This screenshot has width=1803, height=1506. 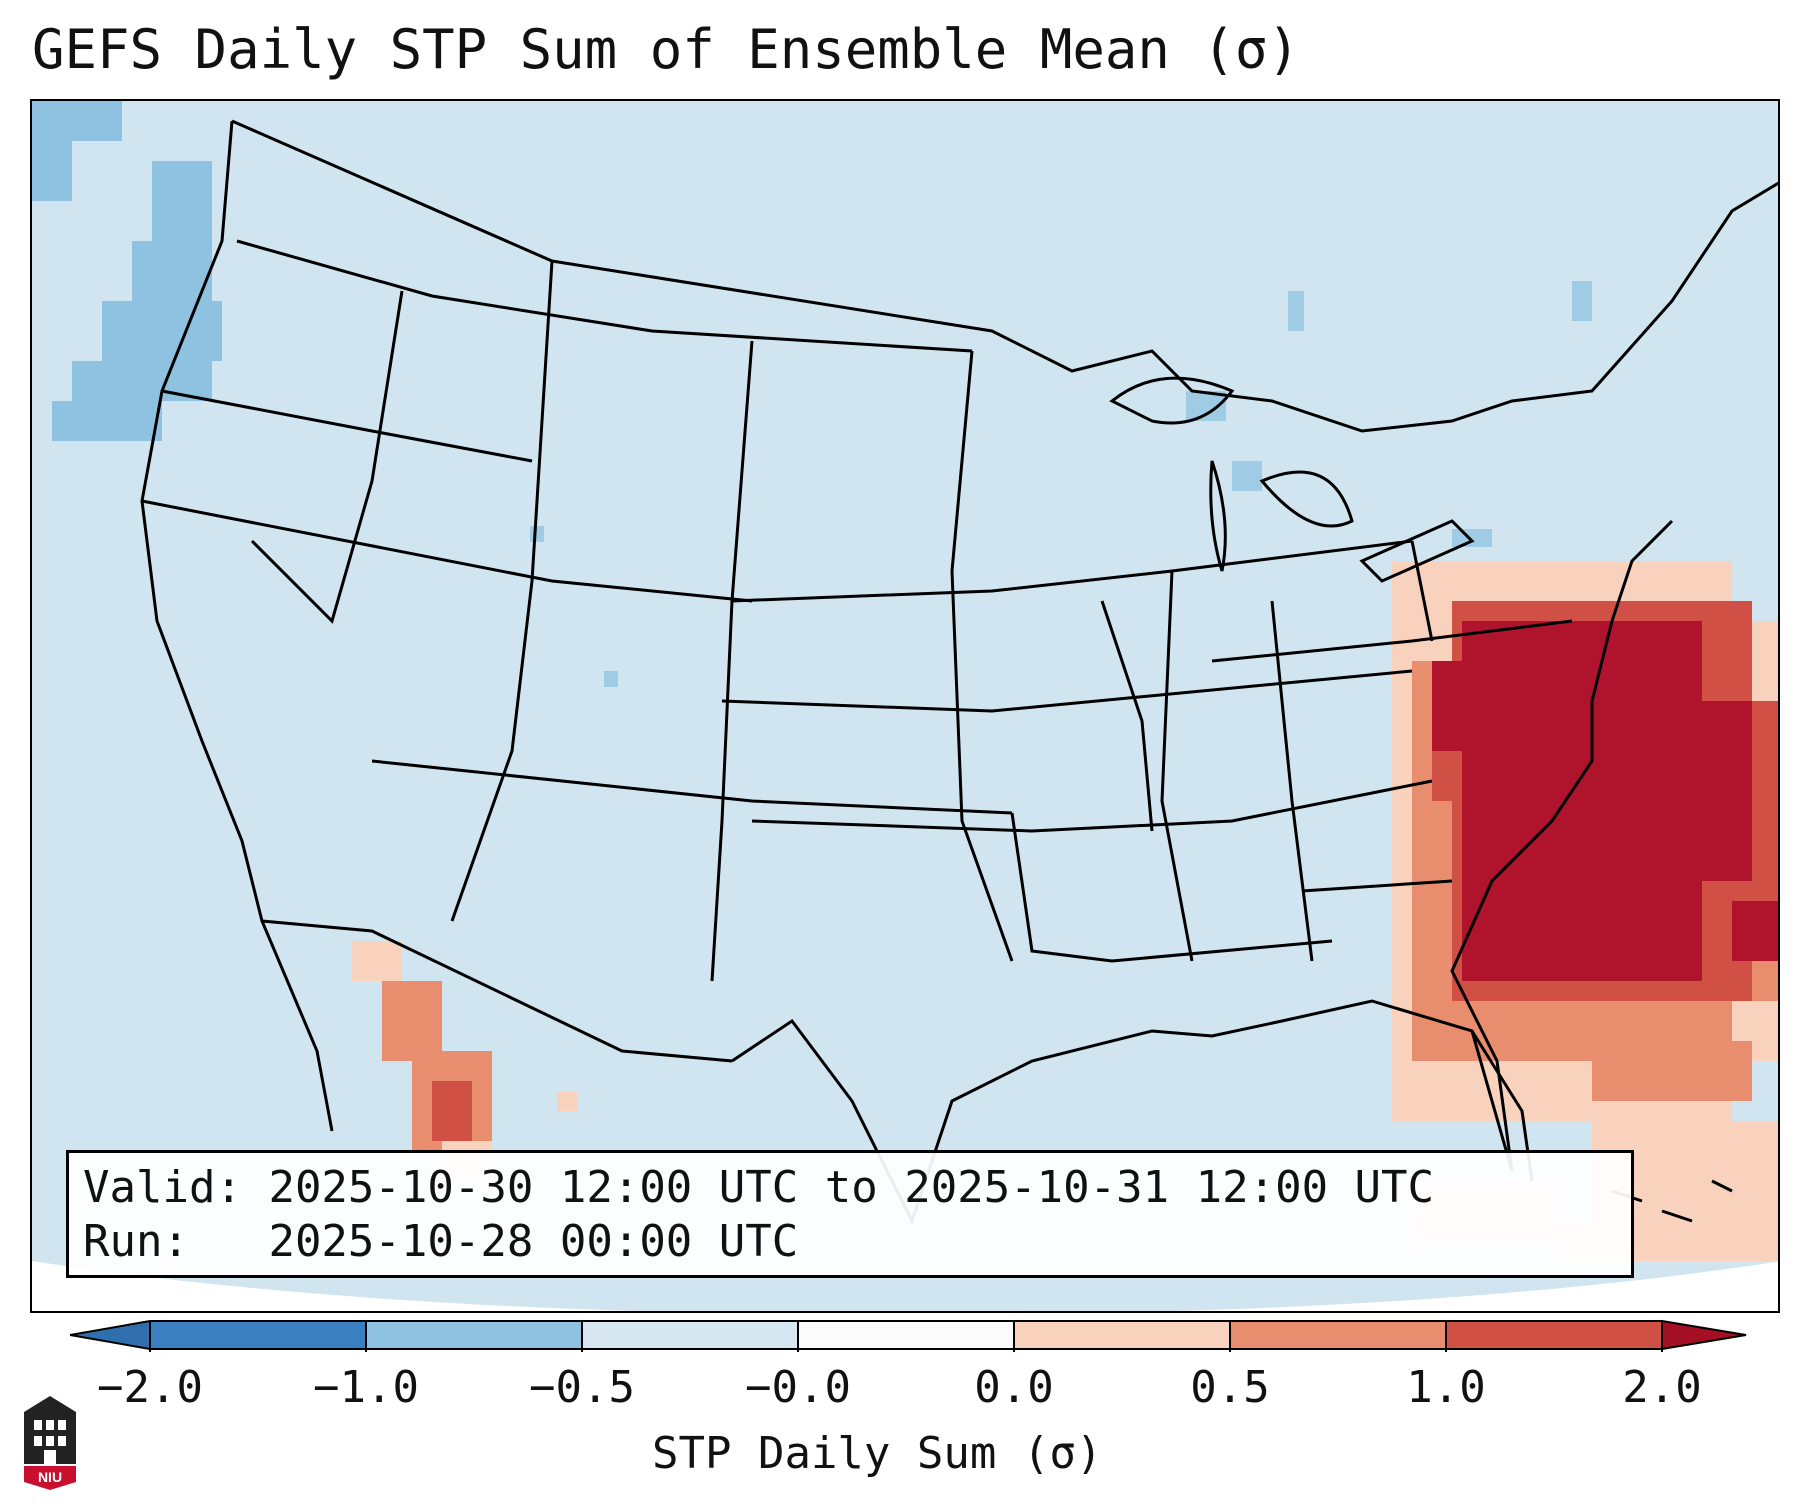 I want to click on run-label: Run:, so click(x=136, y=1241).